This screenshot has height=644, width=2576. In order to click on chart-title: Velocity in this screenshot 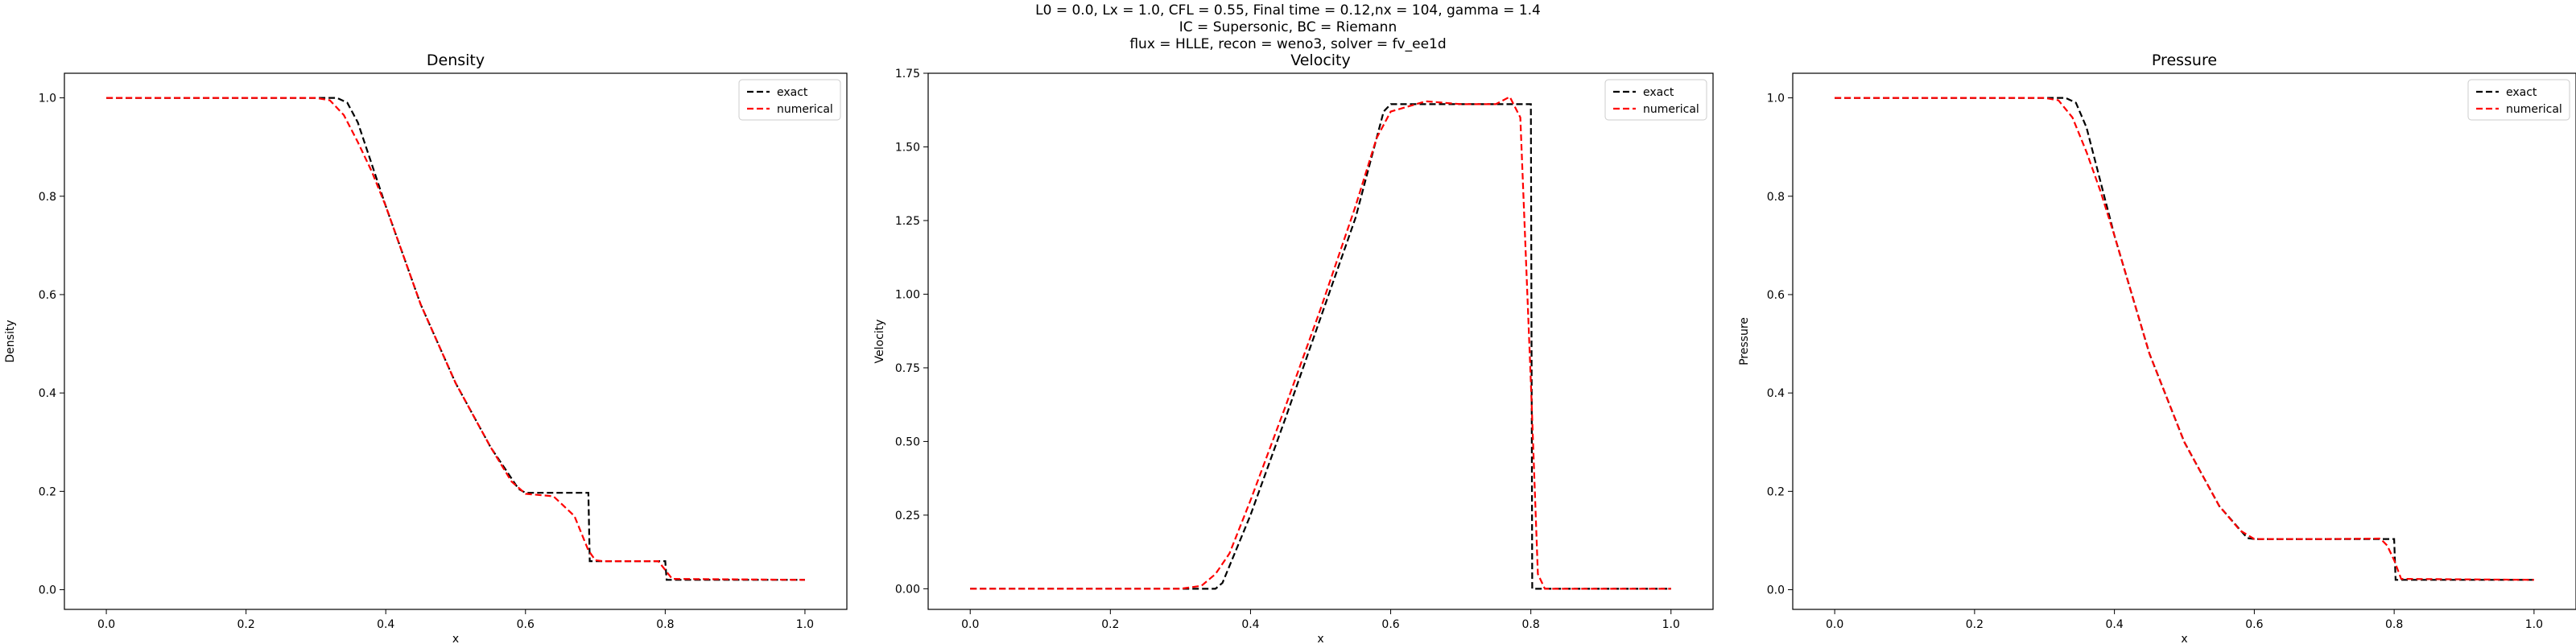, I will do `click(1320, 60)`.